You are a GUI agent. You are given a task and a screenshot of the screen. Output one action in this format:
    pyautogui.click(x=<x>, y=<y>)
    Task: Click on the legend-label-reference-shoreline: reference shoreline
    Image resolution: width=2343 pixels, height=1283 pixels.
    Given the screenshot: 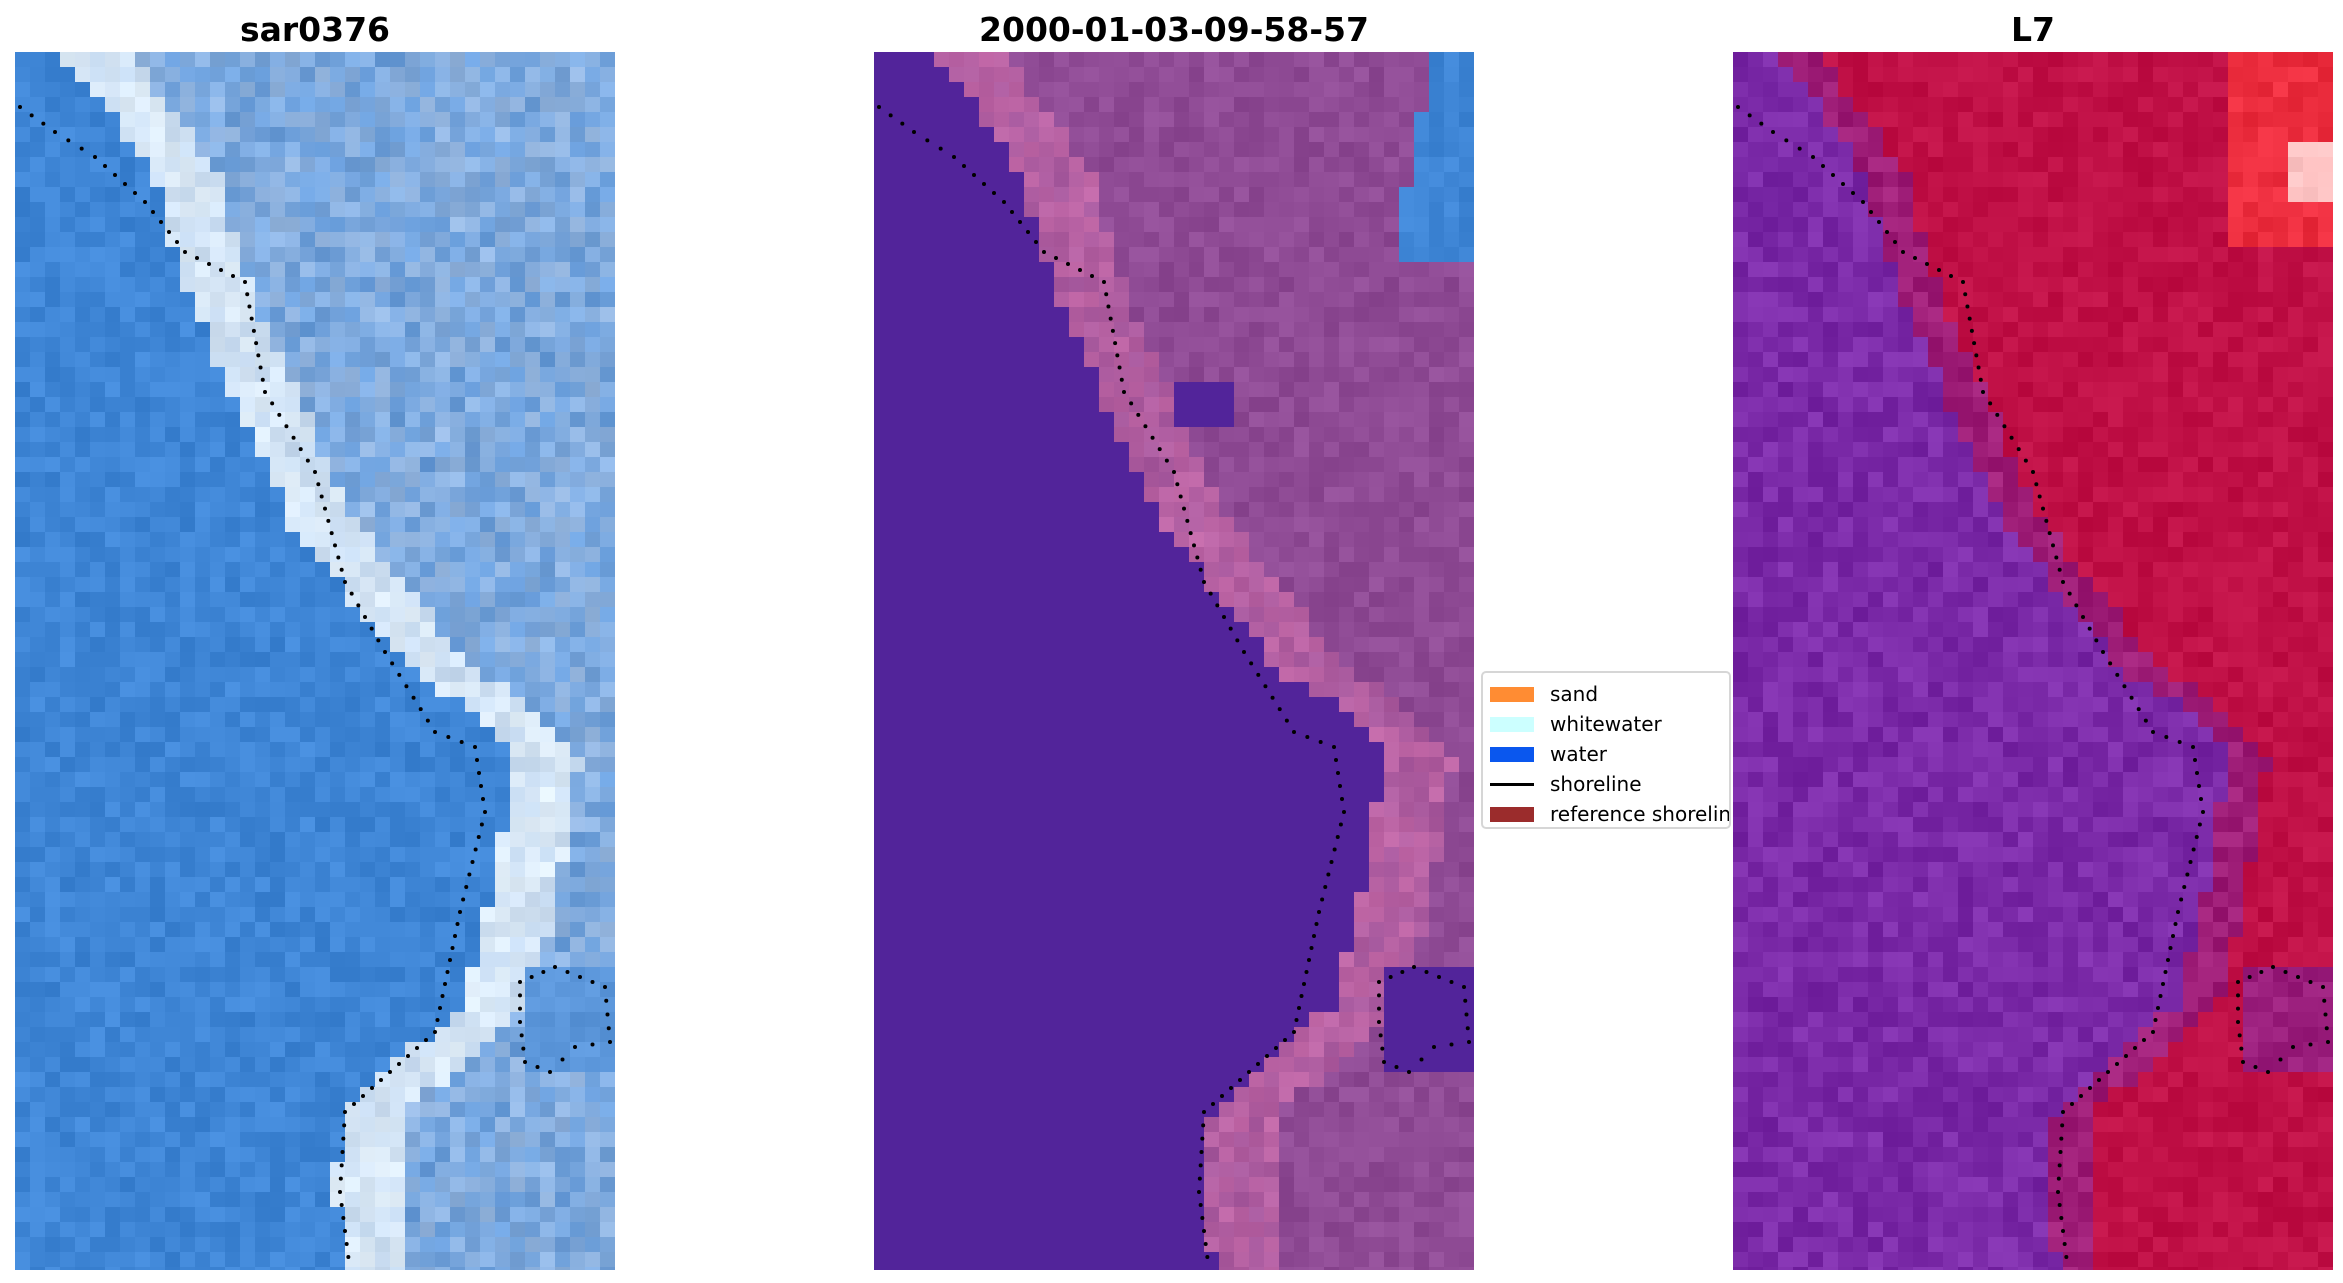 What is the action you would take?
    pyautogui.click(x=1640, y=814)
    